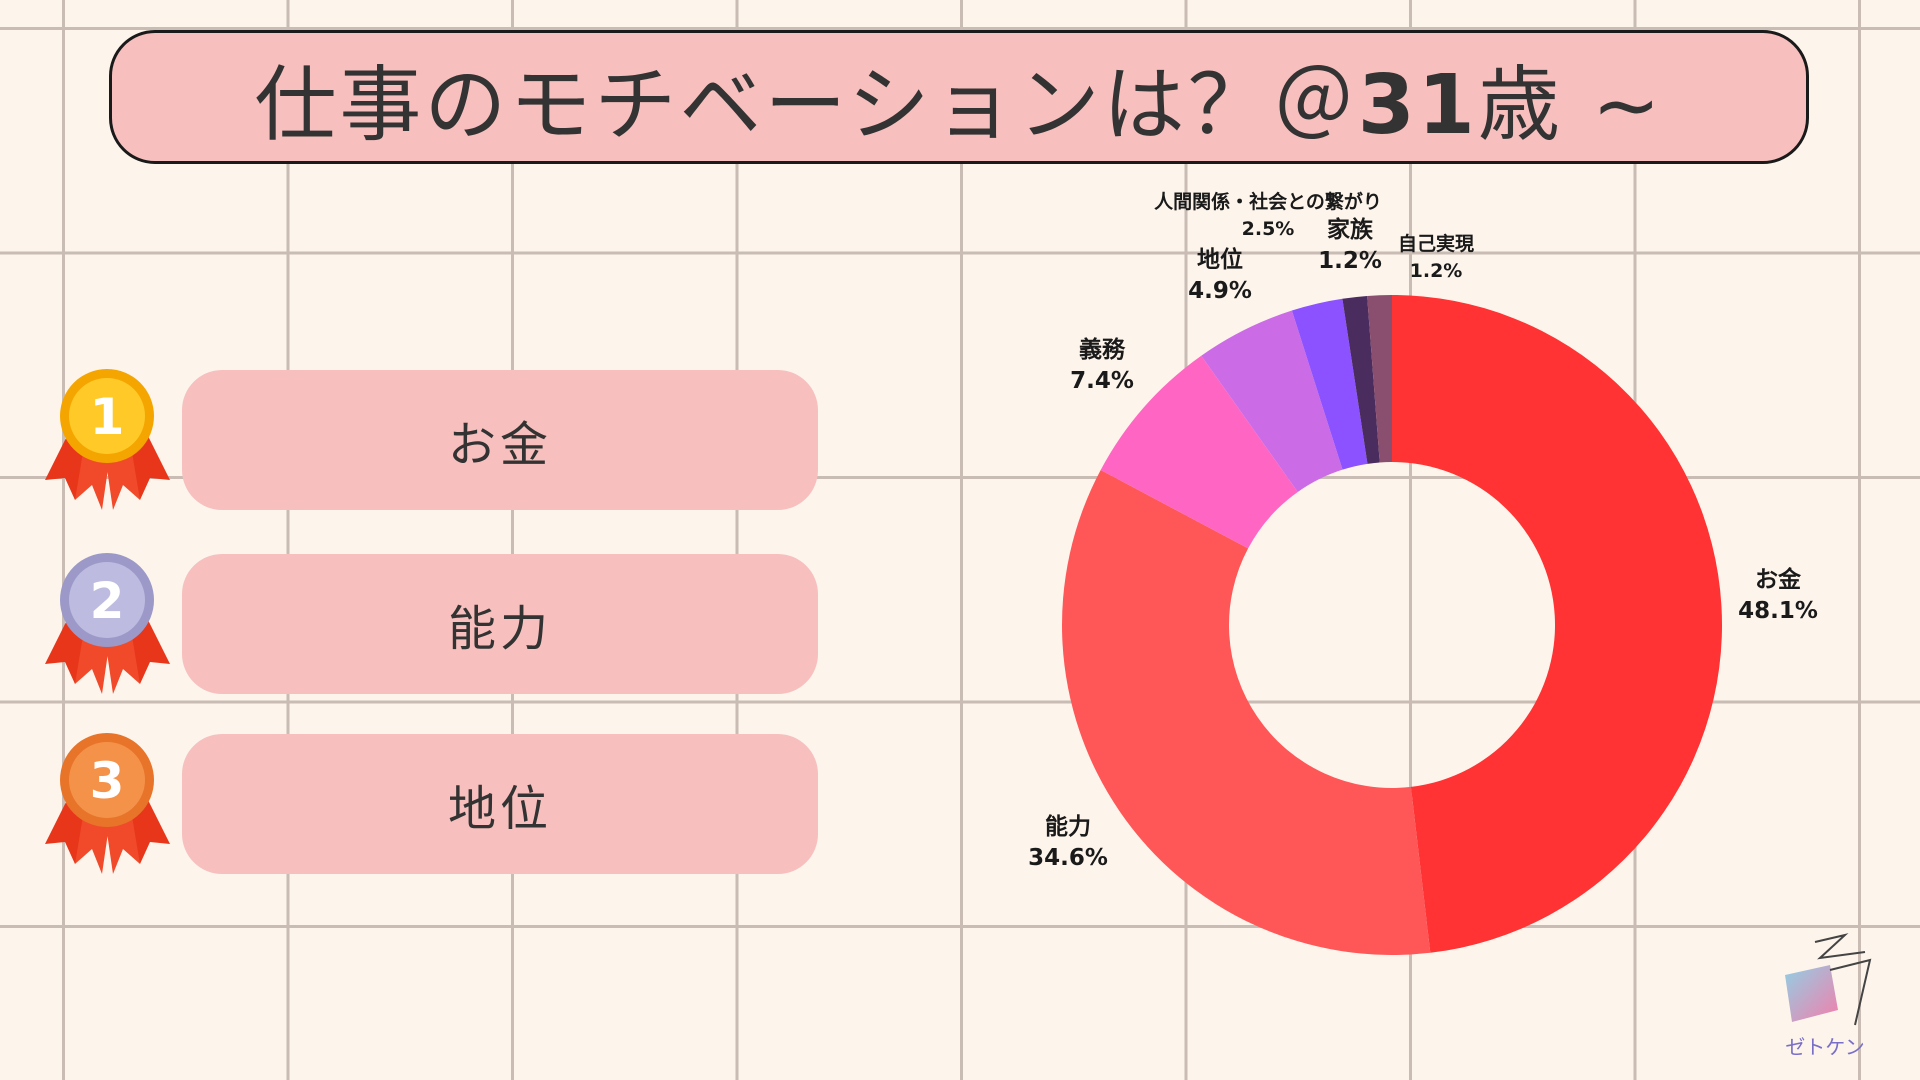 This screenshot has width=1920, height=1080. What do you see at coordinates (499, 629) in the screenshot?
I see `rank-label-2: 能力` at bounding box center [499, 629].